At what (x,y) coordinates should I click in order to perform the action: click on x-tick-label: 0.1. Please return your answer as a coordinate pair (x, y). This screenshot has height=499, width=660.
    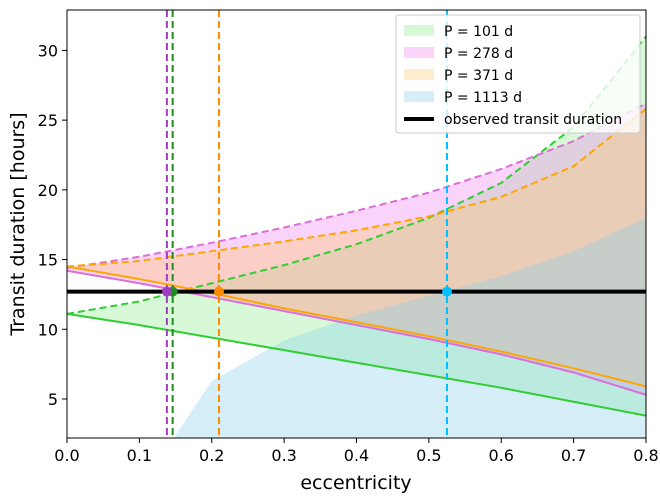
    Looking at the image, I should click on (139, 455).